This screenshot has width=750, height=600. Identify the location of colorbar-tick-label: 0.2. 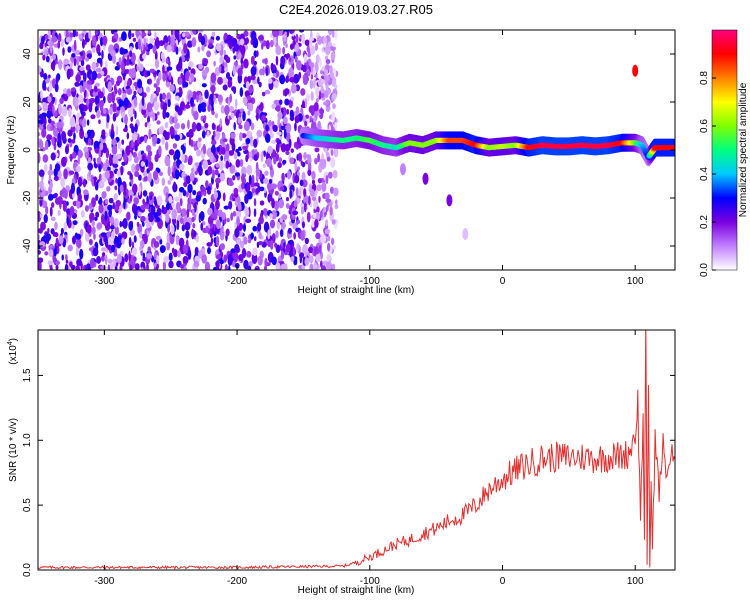
(704, 222).